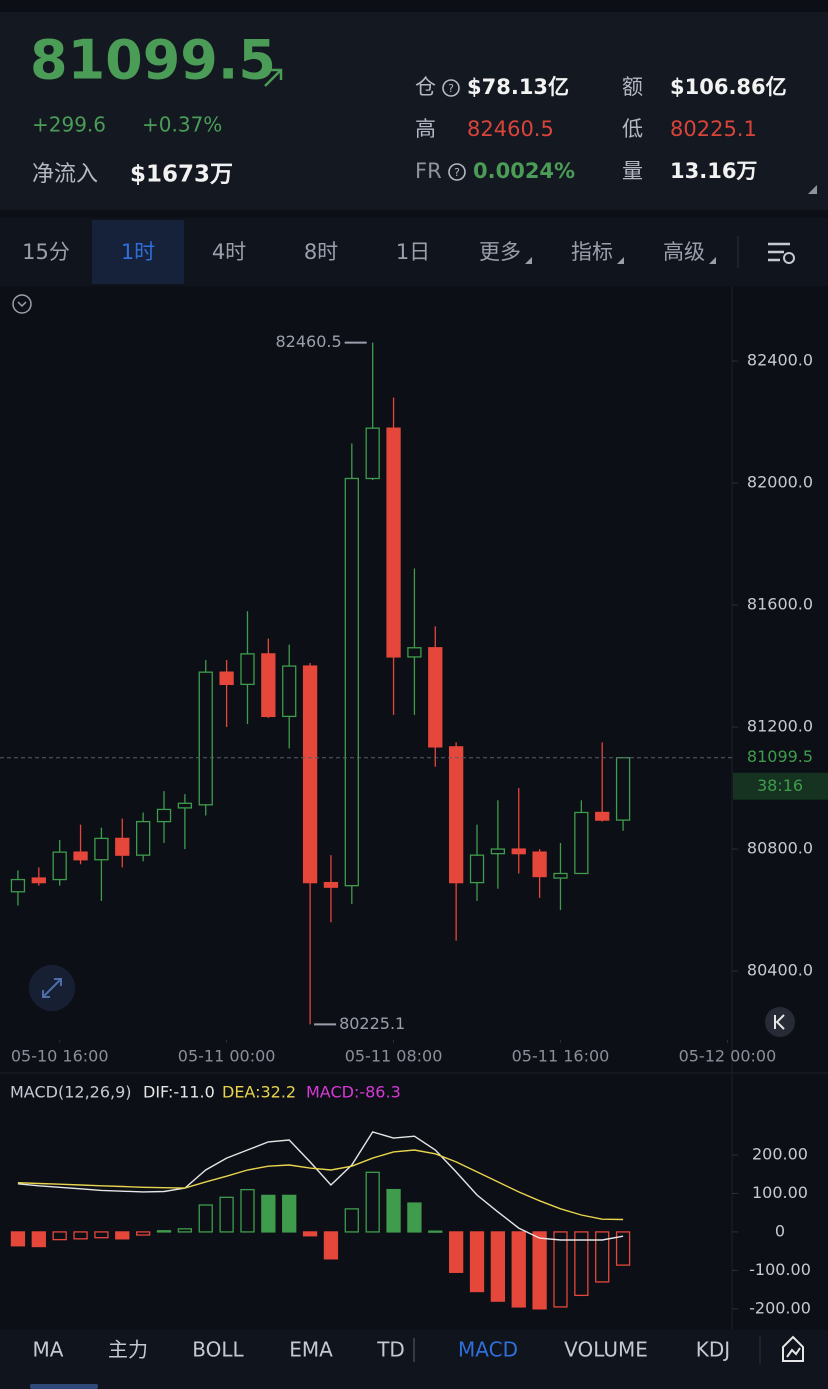 The width and height of the screenshot is (828, 1389). Describe the element at coordinates (229, 252) in the screenshot. I see `interval-tab: 4时` at that location.